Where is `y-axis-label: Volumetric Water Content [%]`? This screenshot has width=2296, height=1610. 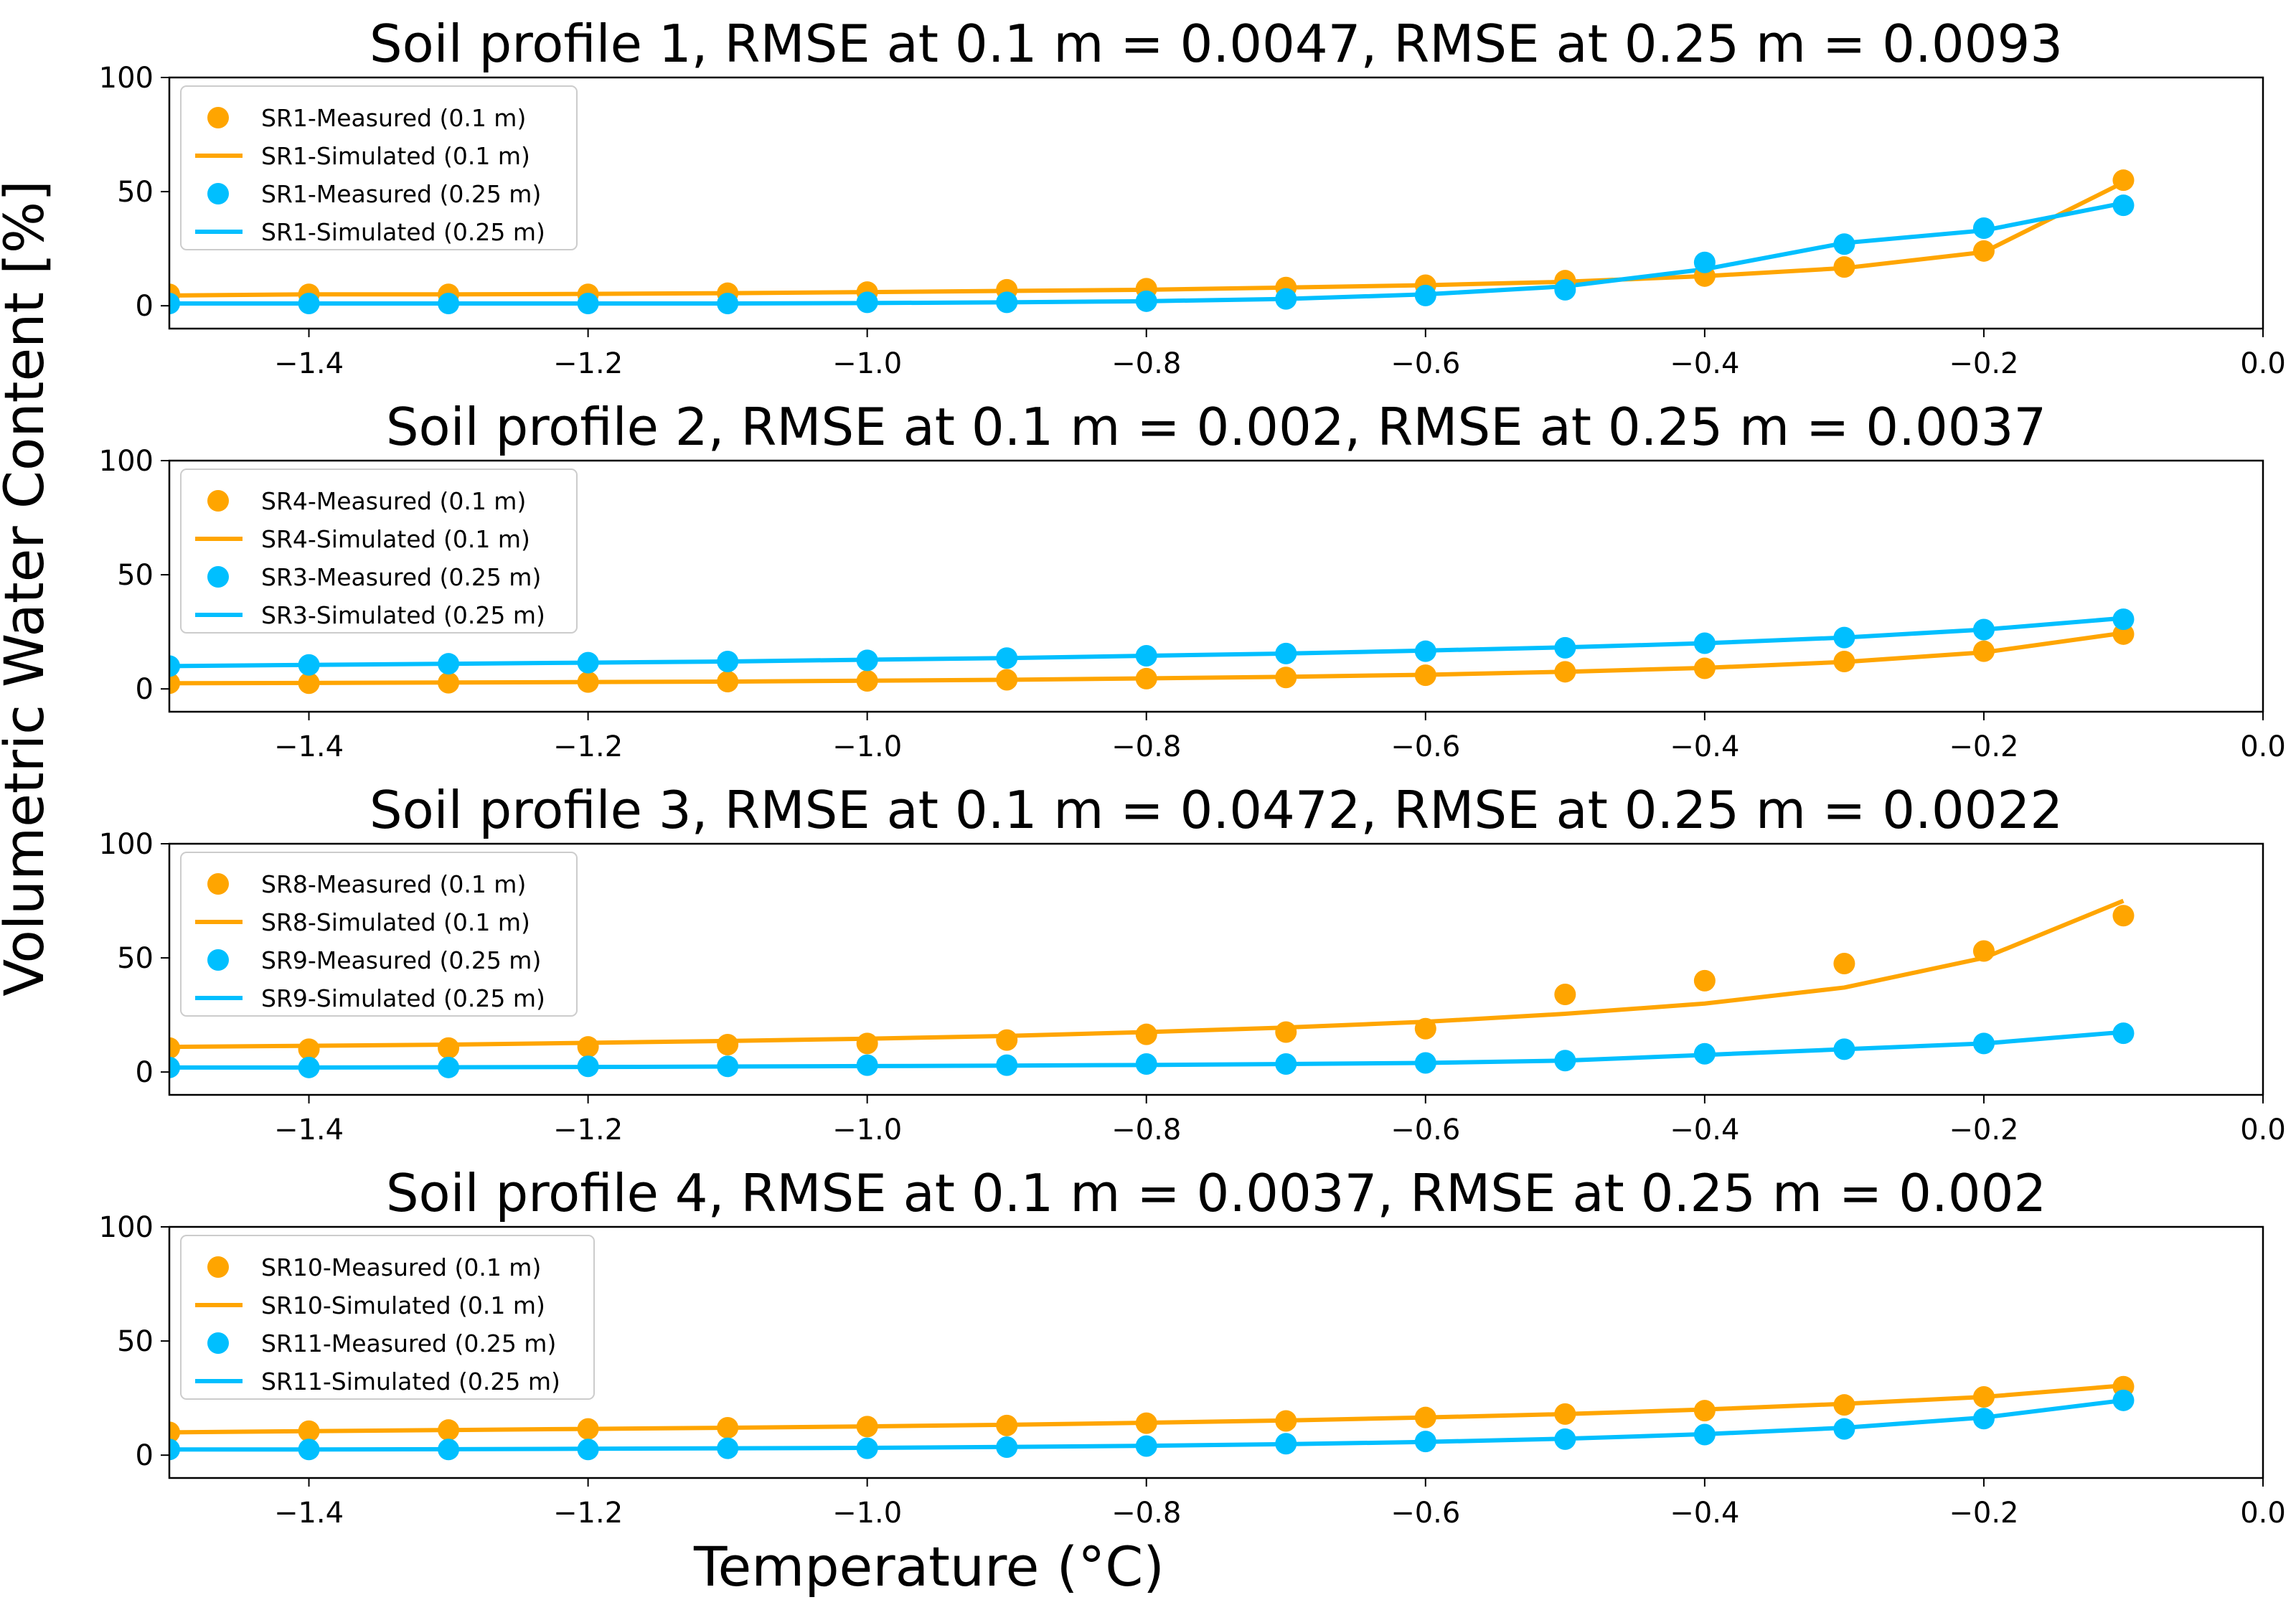
y-axis-label: Volumetric Water Content [%] is located at coordinates (28, 588).